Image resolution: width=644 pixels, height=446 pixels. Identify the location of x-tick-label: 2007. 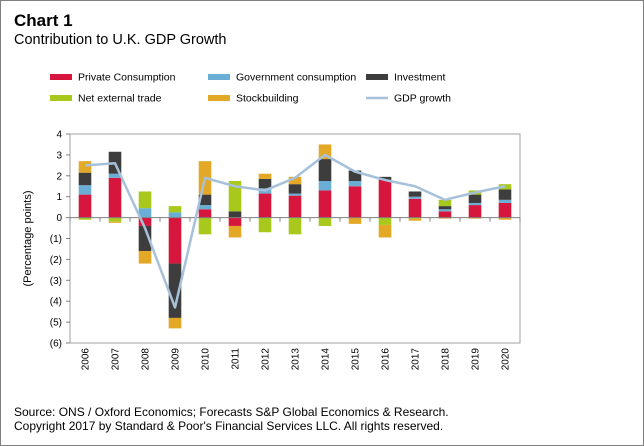
(116, 359).